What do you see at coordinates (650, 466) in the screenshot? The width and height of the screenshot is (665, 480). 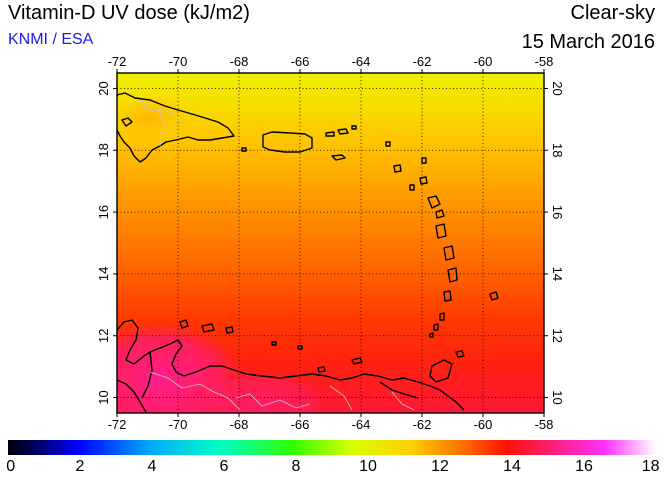 I see `colorbar-label: 18` at bounding box center [650, 466].